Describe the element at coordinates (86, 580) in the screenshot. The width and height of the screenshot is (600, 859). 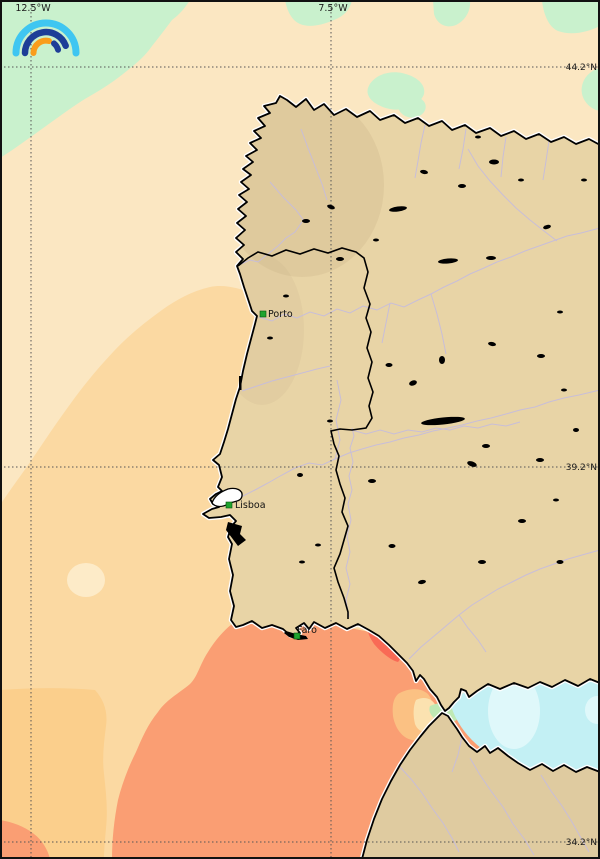
I see `sea-lighter-patch` at that location.